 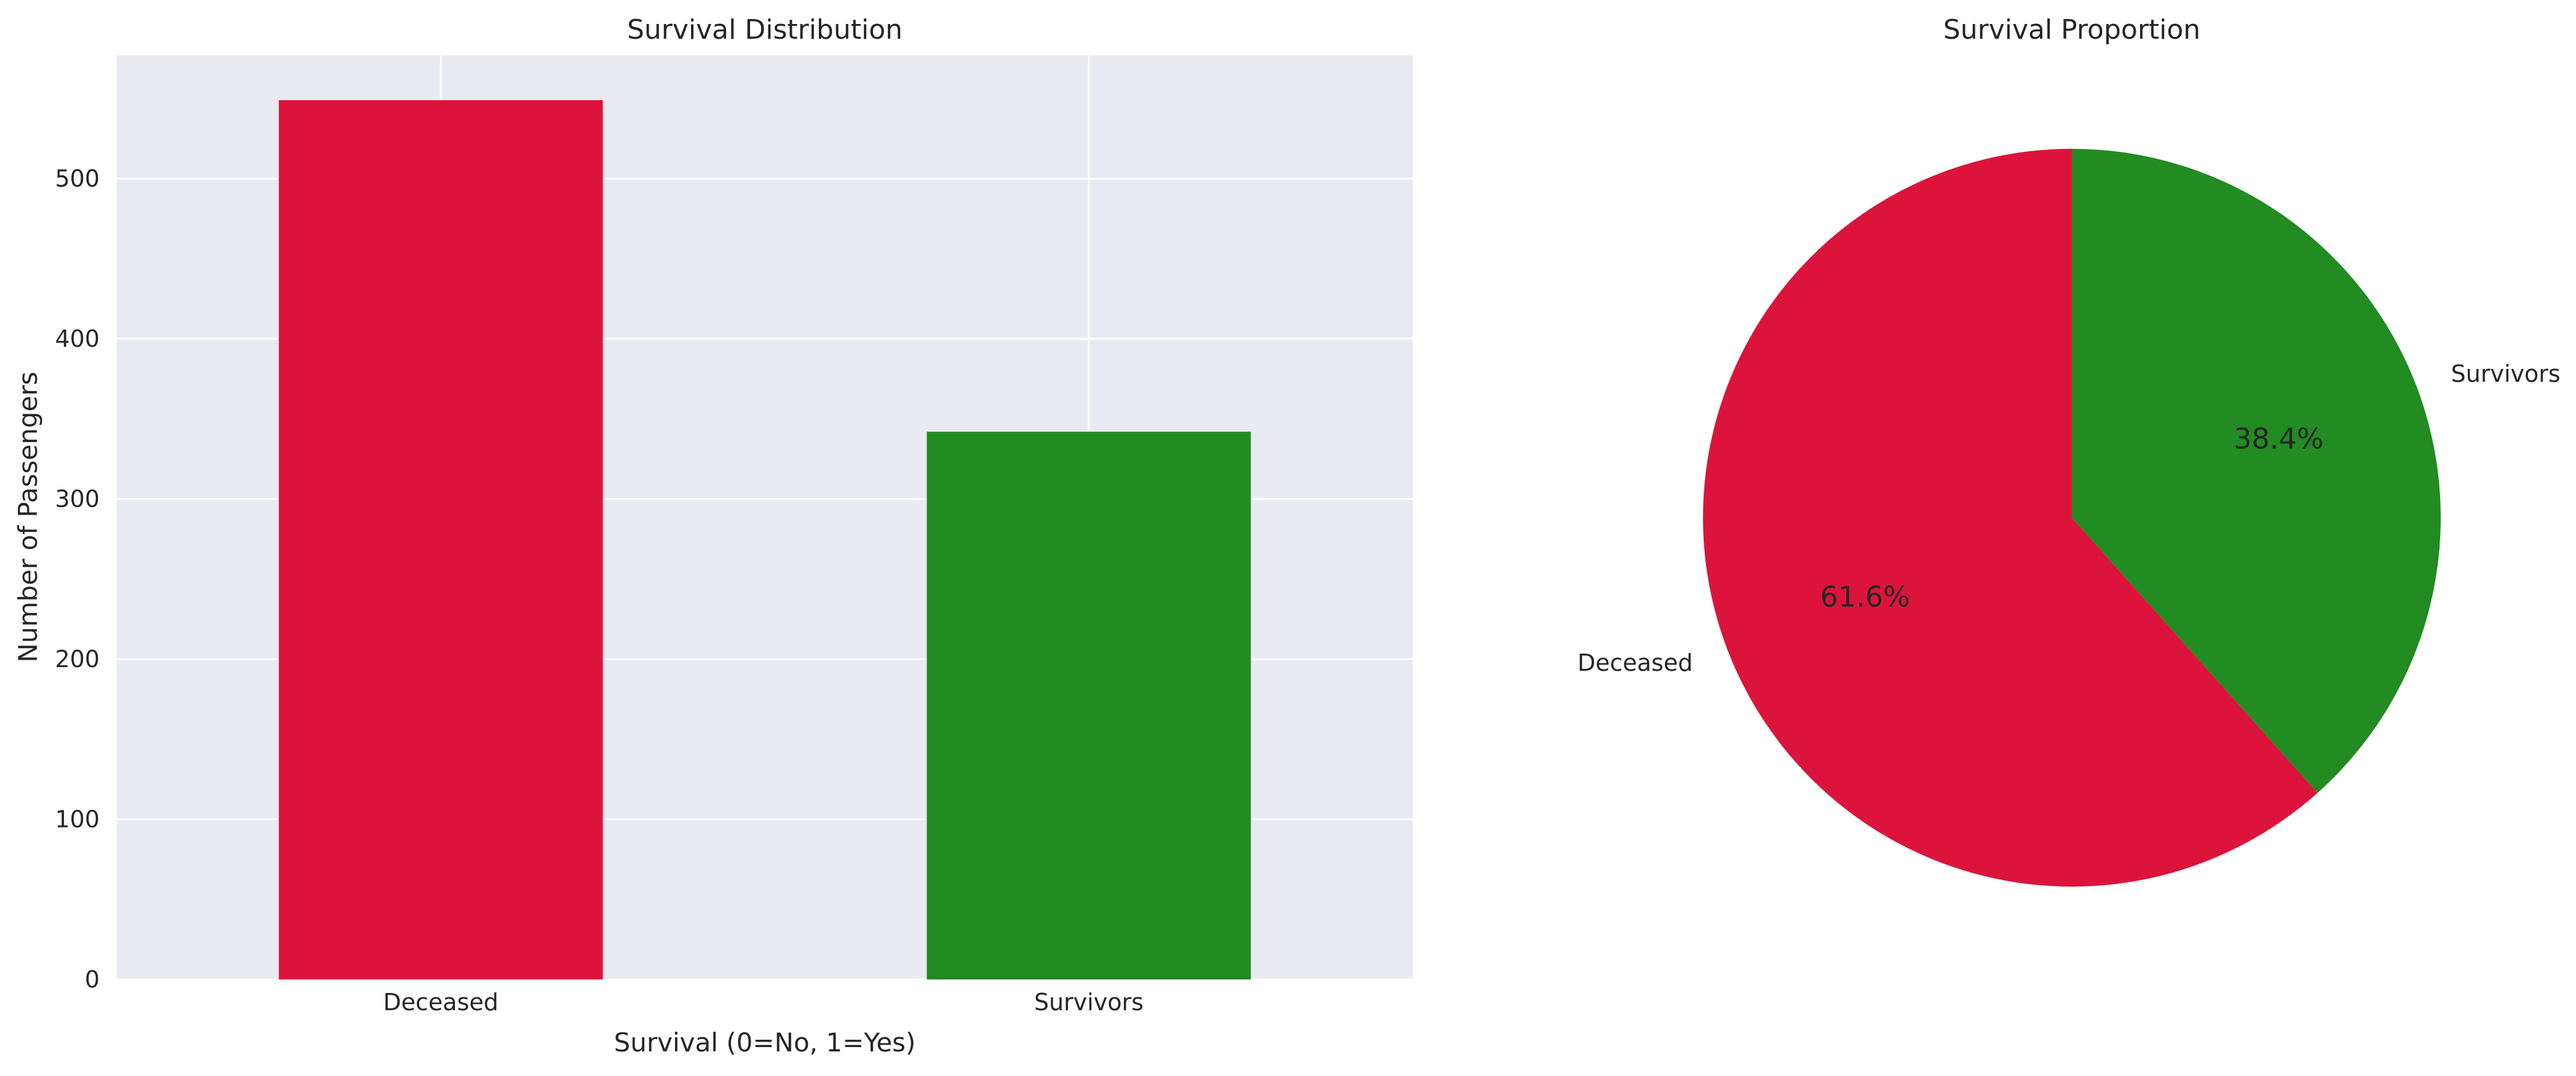 I want to click on y-tick-label: 500, so click(x=77, y=178).